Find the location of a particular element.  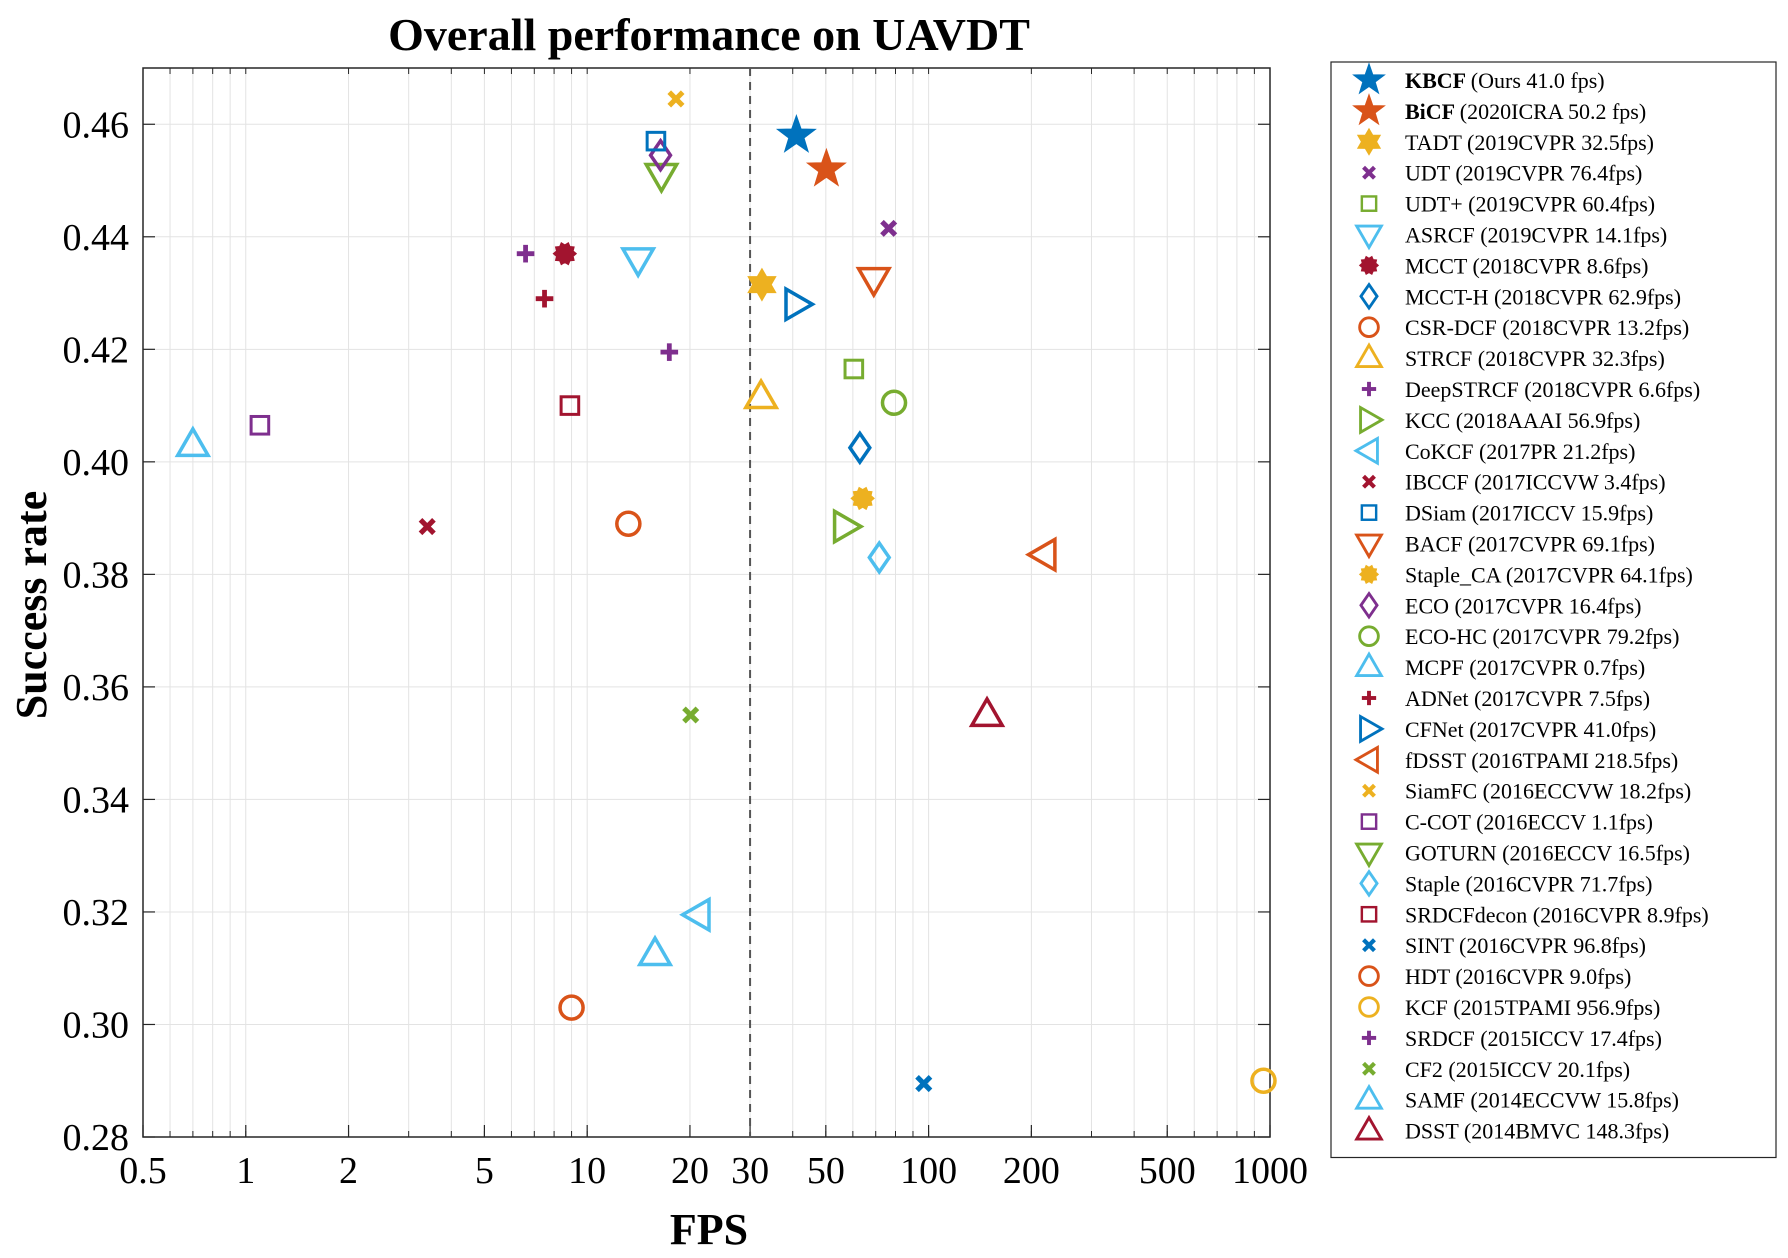

legend-series-name: SRDCF is located at coordinates (1442, 1038).